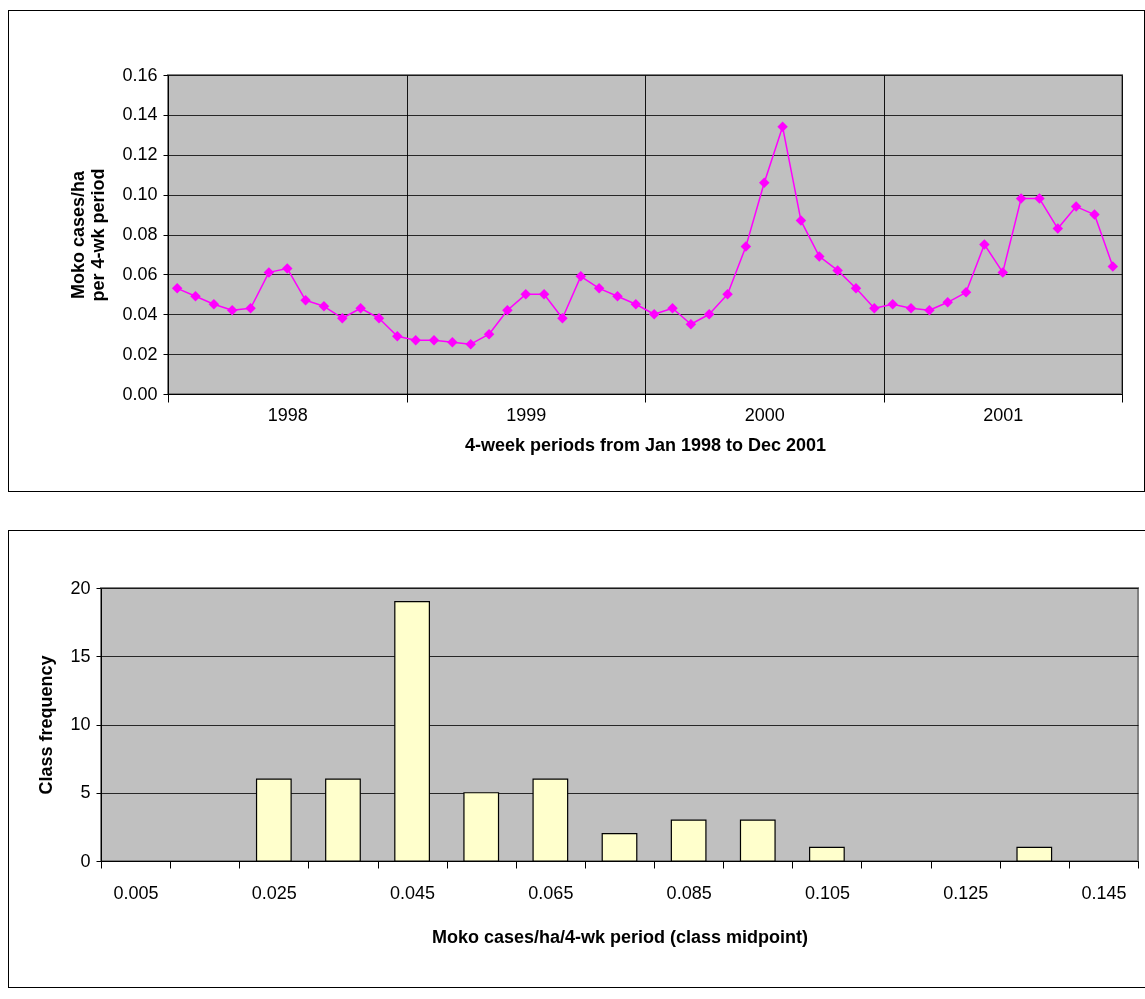 This screenshot has width=1145, height=999. What do you see at coordinates (551, 892) in the screenshot?
I see `x-tick-label: 0.065` at bounding box center [551, 892].